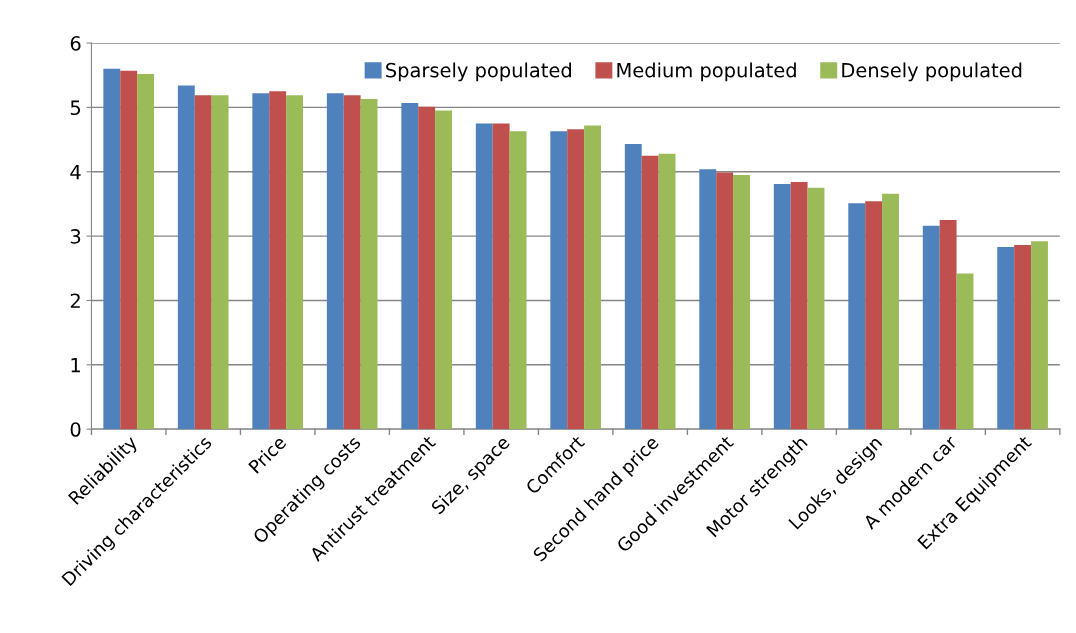 The image size is (1076, 633). Describe the element at coordinates (75, 236) in the screenshot. I see `y-tick-label: 3` at that location.